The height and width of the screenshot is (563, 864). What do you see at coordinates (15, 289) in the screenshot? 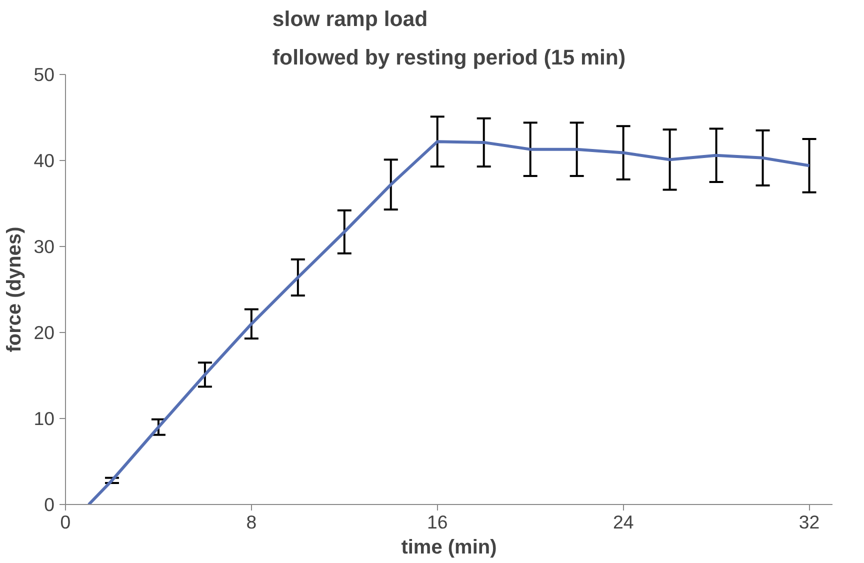
I see `y-axis-title: force (dynes)` at bounding box center [15, 289].